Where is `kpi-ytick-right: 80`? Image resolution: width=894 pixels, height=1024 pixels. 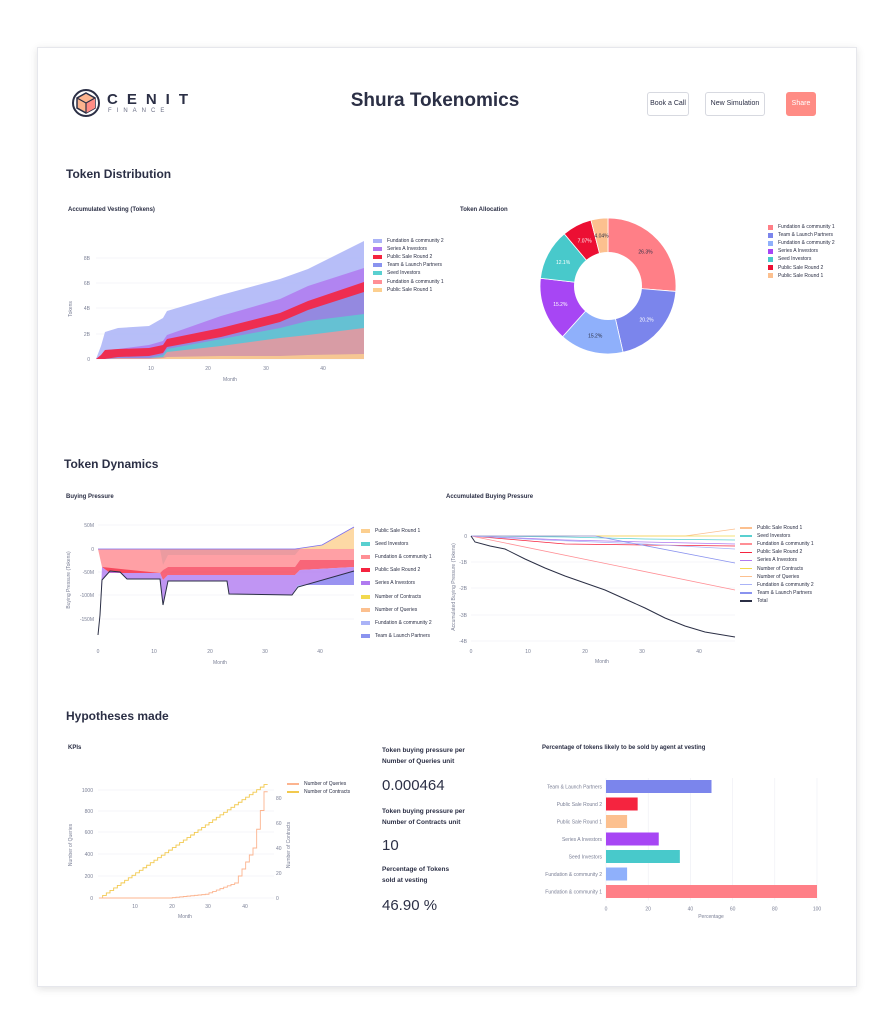 kpi-ytick-right: 80 is located at coordinates (279, 799).